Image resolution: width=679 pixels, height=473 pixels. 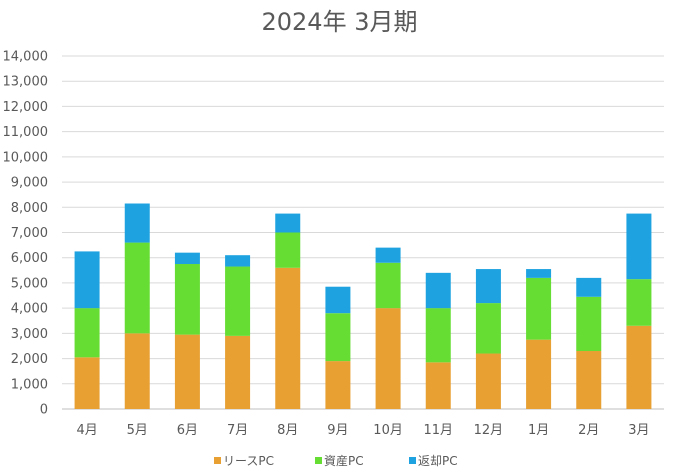 I want to click on legend: リースPC 資産PC 返却PC, so click(x=336, y=460).